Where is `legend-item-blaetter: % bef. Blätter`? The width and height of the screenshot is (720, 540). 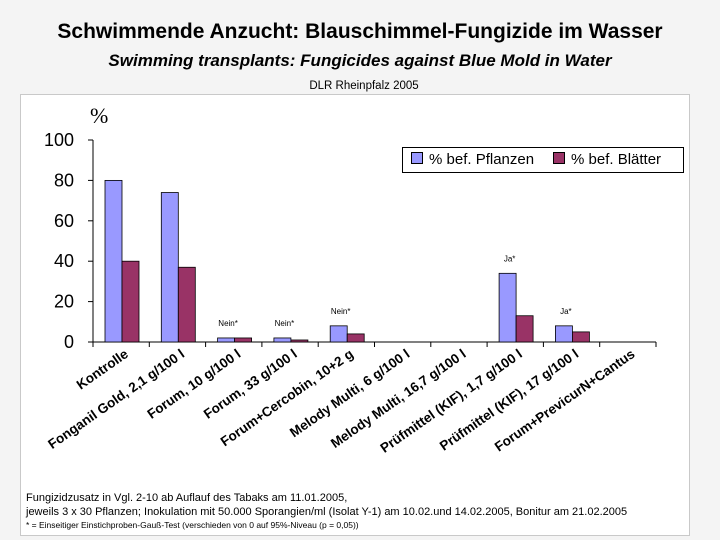
legend-item-blaetter: % bef. Blätter is located at coordinates (607, 159).